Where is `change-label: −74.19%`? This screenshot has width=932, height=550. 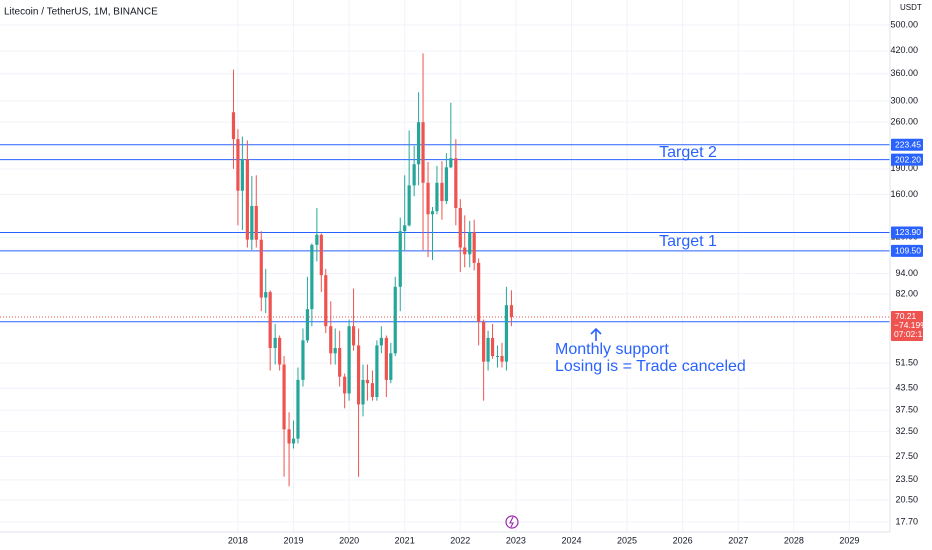 change-label: −74.19% is located at coordinates (911, 325).